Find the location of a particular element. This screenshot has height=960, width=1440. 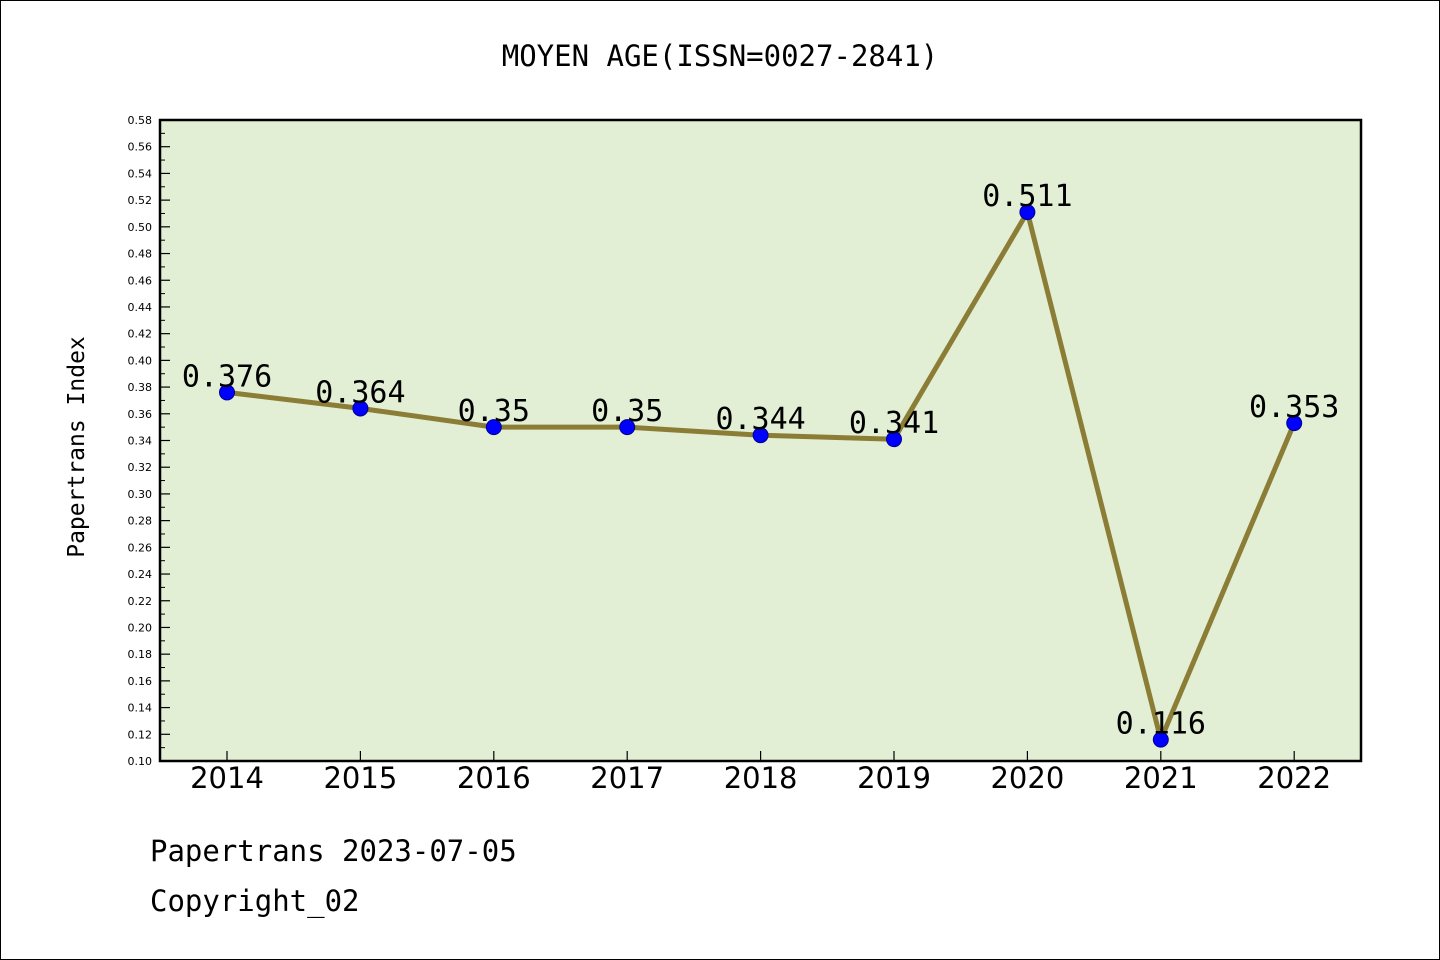

x-tick-label: 2017 is located at coordinates (627, 778).